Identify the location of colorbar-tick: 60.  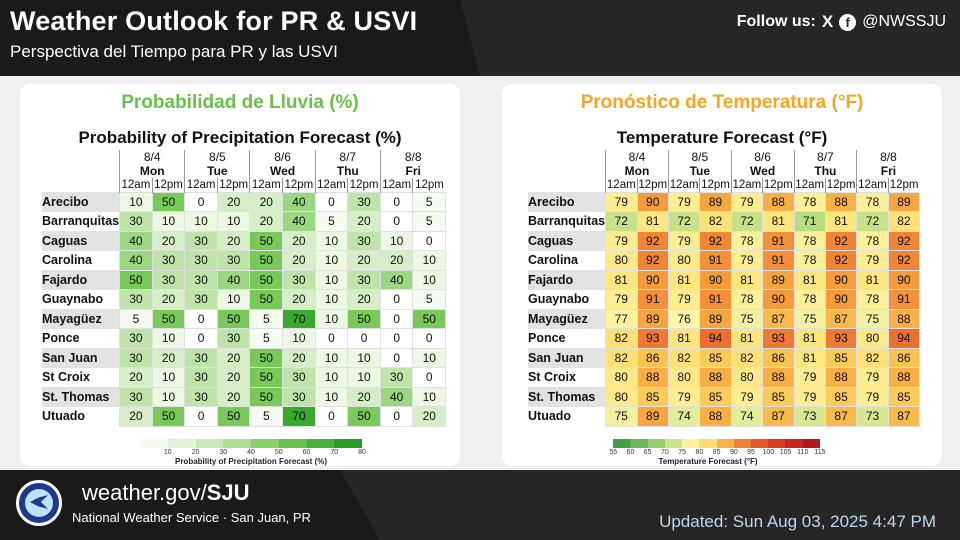
(306, 452).